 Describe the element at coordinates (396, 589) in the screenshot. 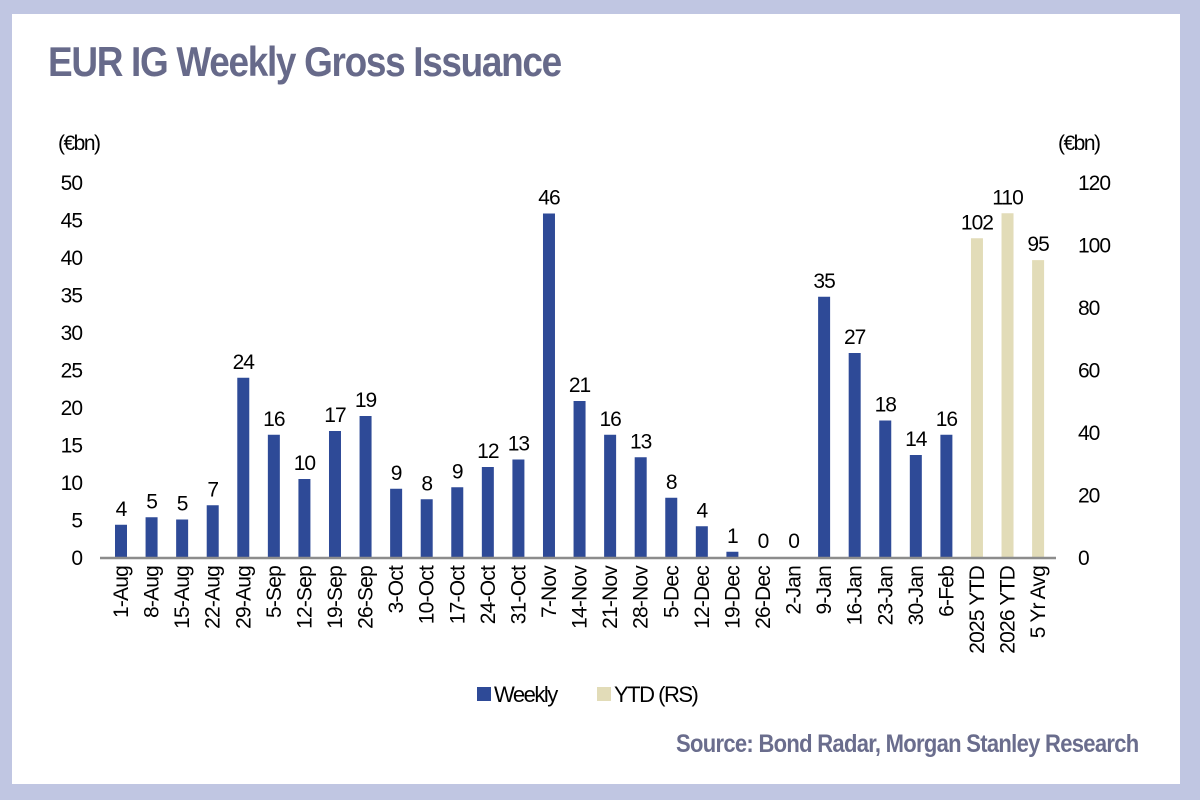

I see `category-label: 3-Oct` at that location.